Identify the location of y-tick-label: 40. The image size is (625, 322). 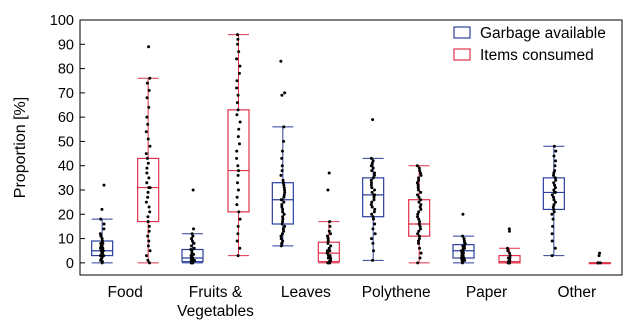
(66, 167).